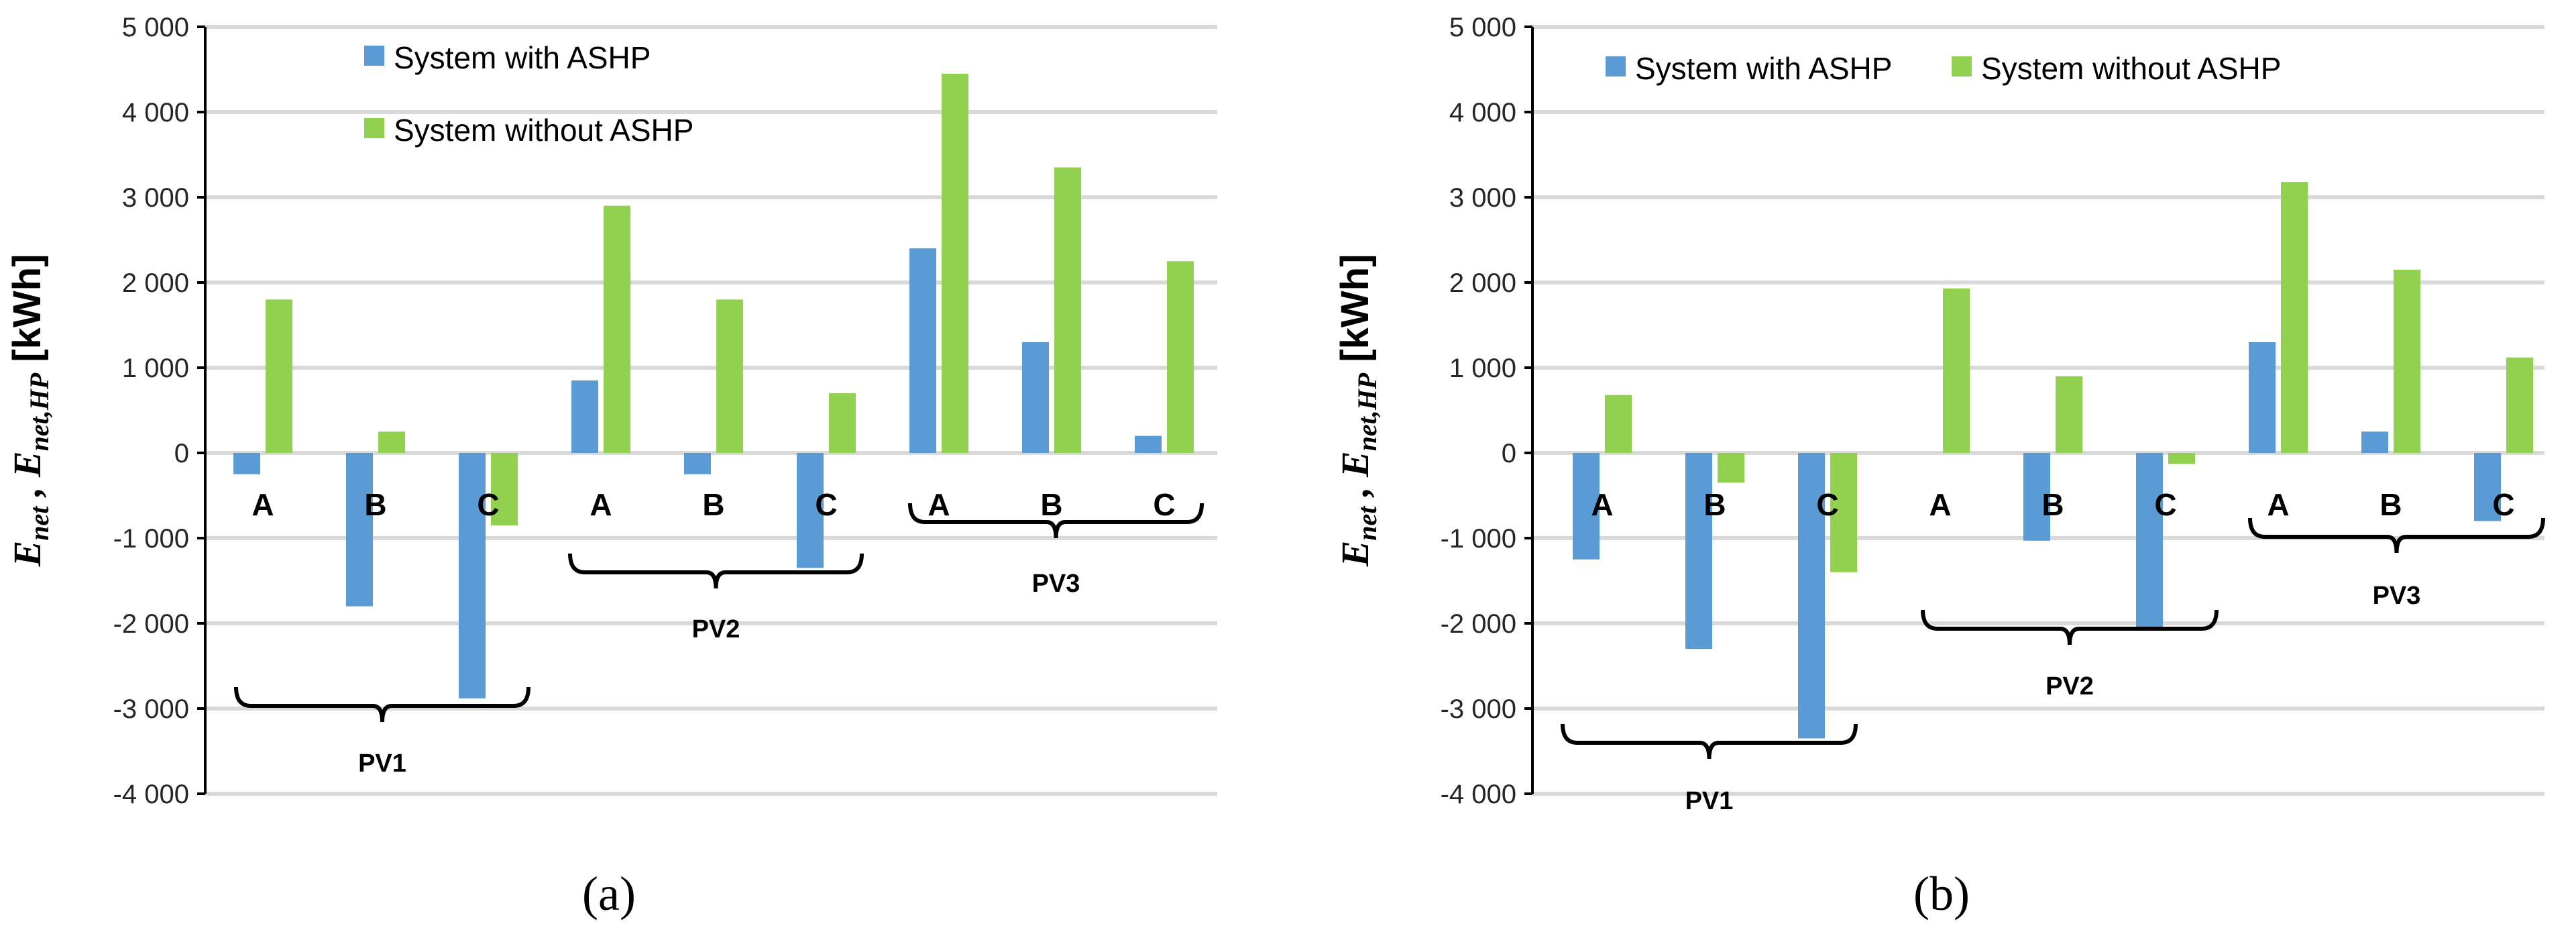  Describe the element at coordinates (1941, 894) in the screenshot. I see `panel-label: (b)` at that location.